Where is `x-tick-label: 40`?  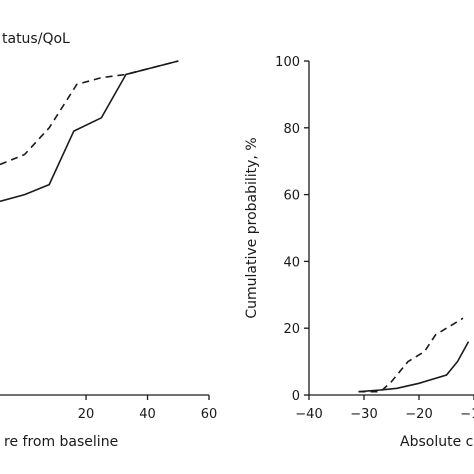 x-tick-label: 40 is located at coordinates (147, 414).